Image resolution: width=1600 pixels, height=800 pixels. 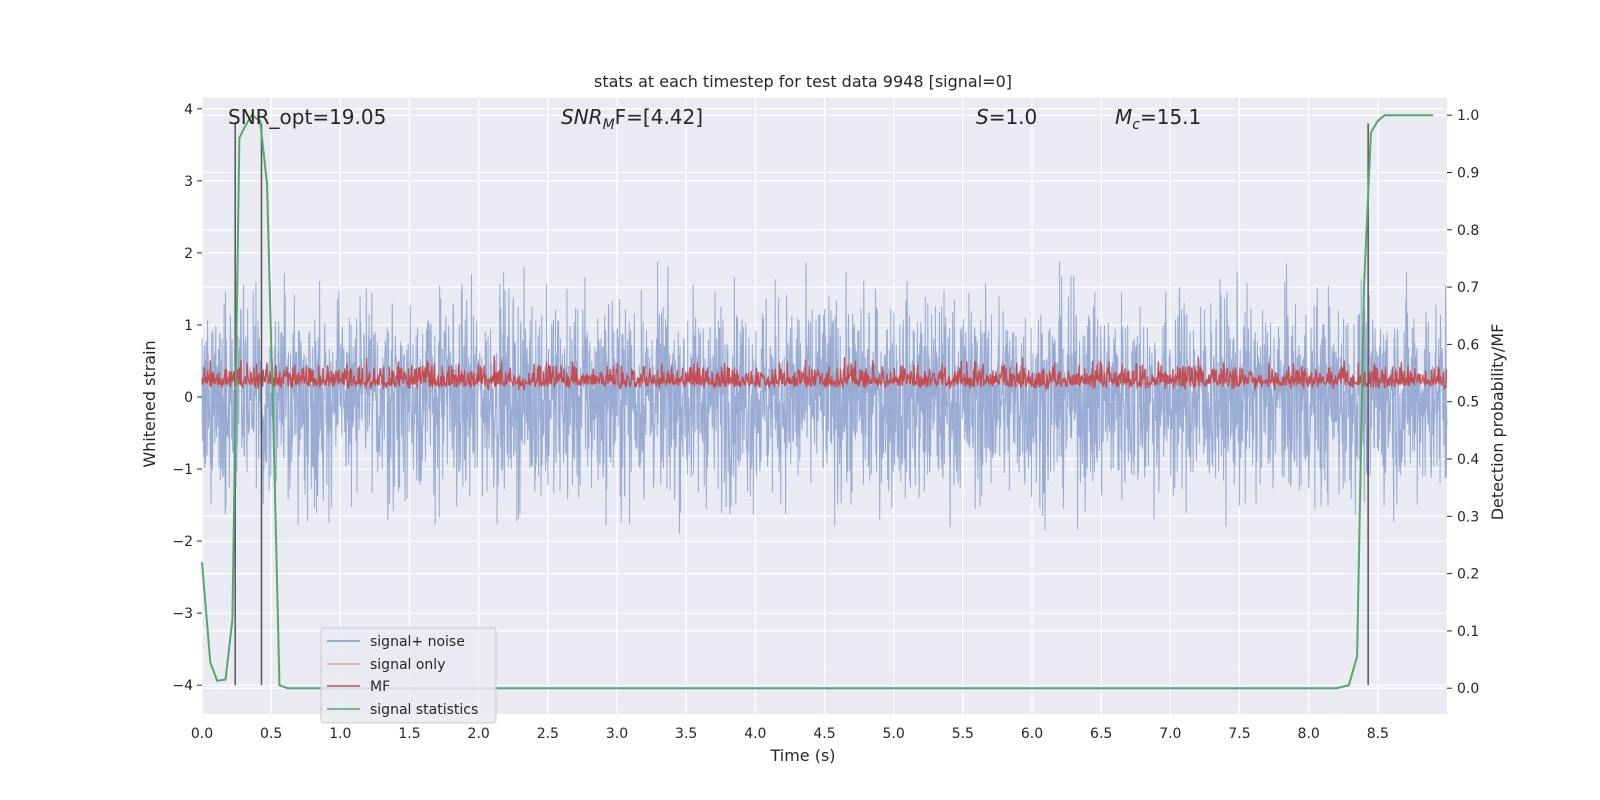 I want to click on x-tick-label: 3.0, so click(x=617, y=734).